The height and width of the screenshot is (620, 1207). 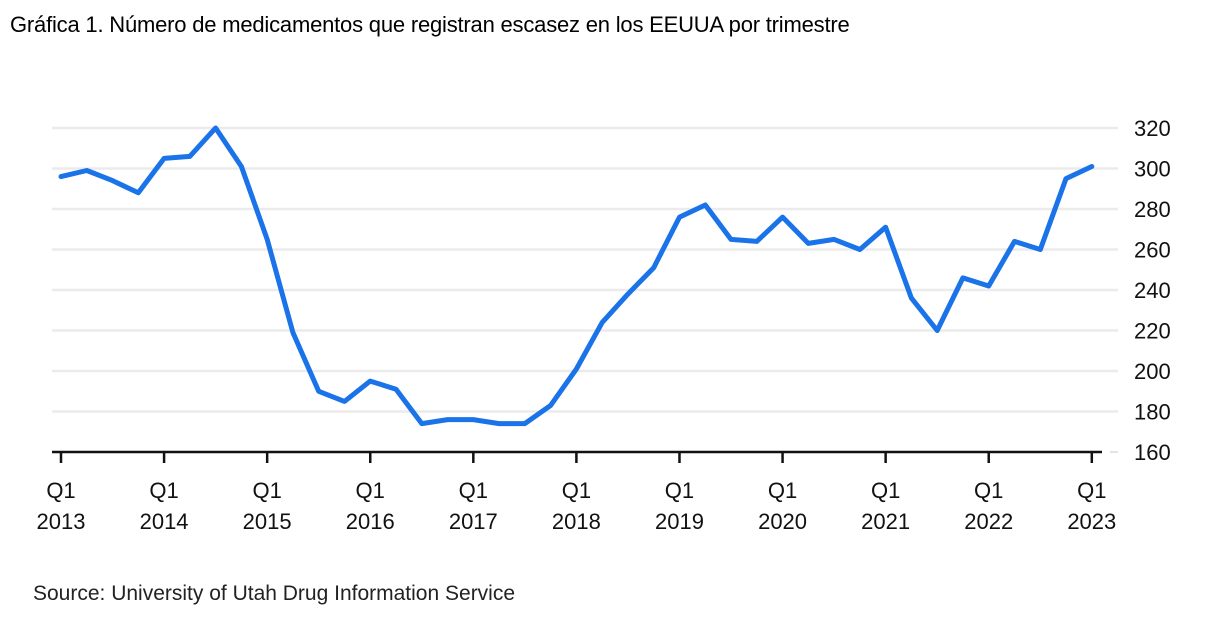 What do you see at coordinates (1152, 128) in the screenshot?
I see `y-tick-label: 320` at bounding box center [1152, 128].